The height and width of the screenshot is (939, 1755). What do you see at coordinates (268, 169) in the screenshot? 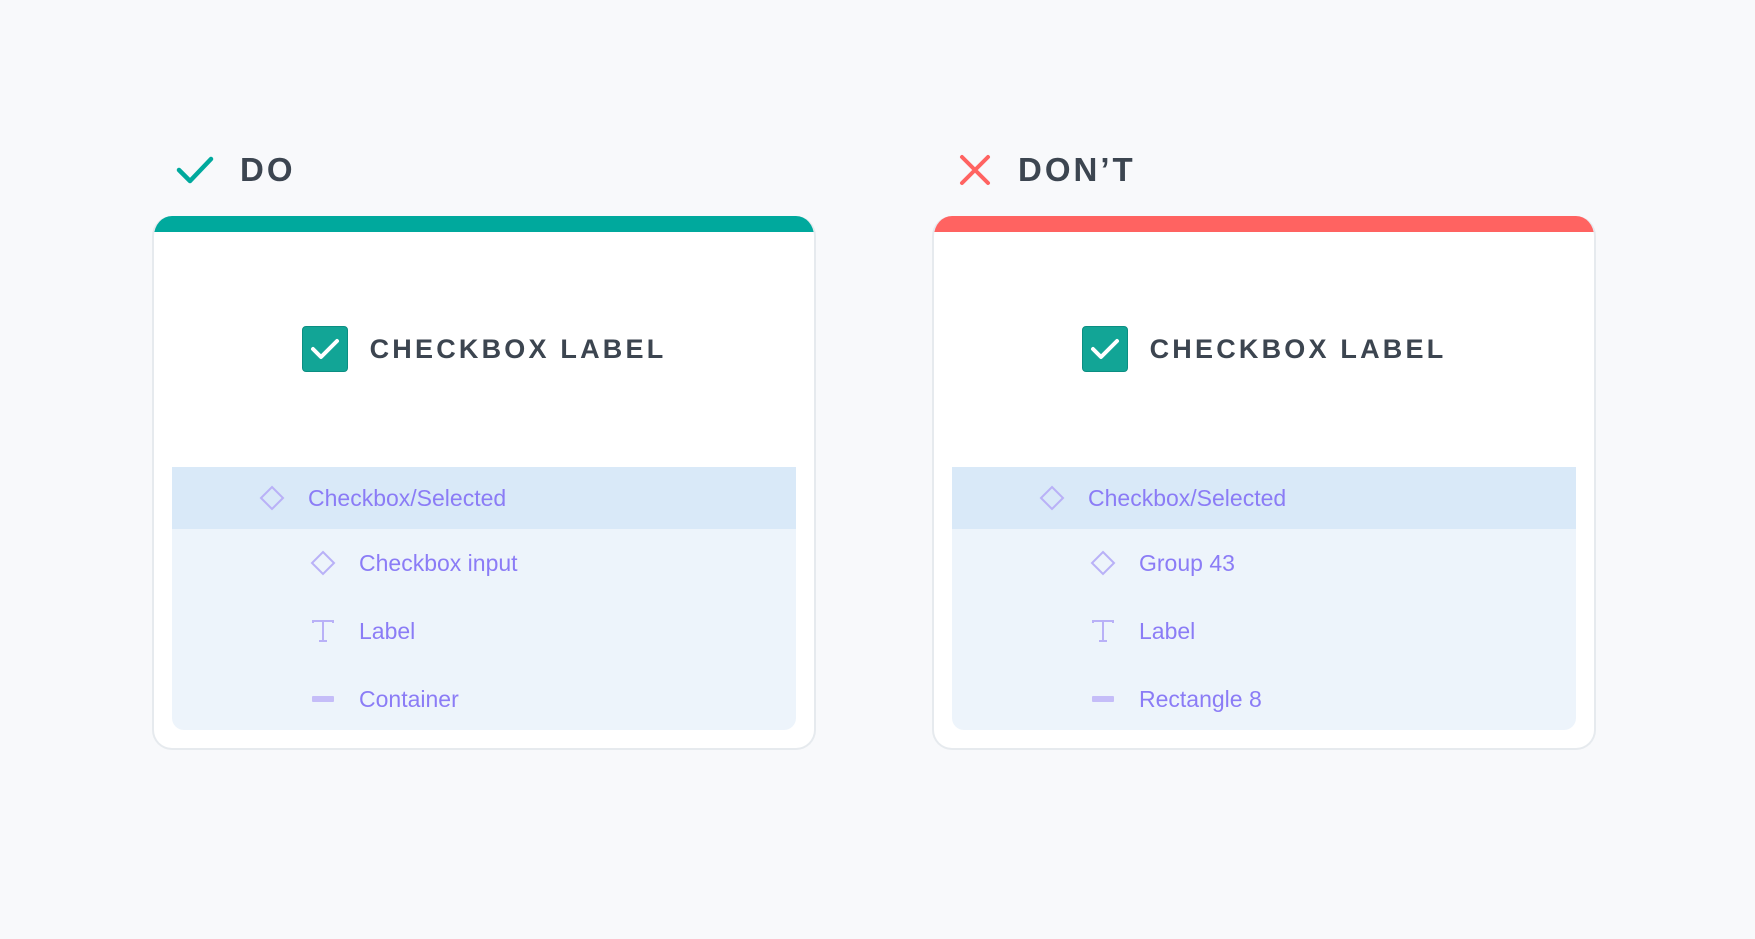
I see `do-title: DO` at bounding box center [268, 169].